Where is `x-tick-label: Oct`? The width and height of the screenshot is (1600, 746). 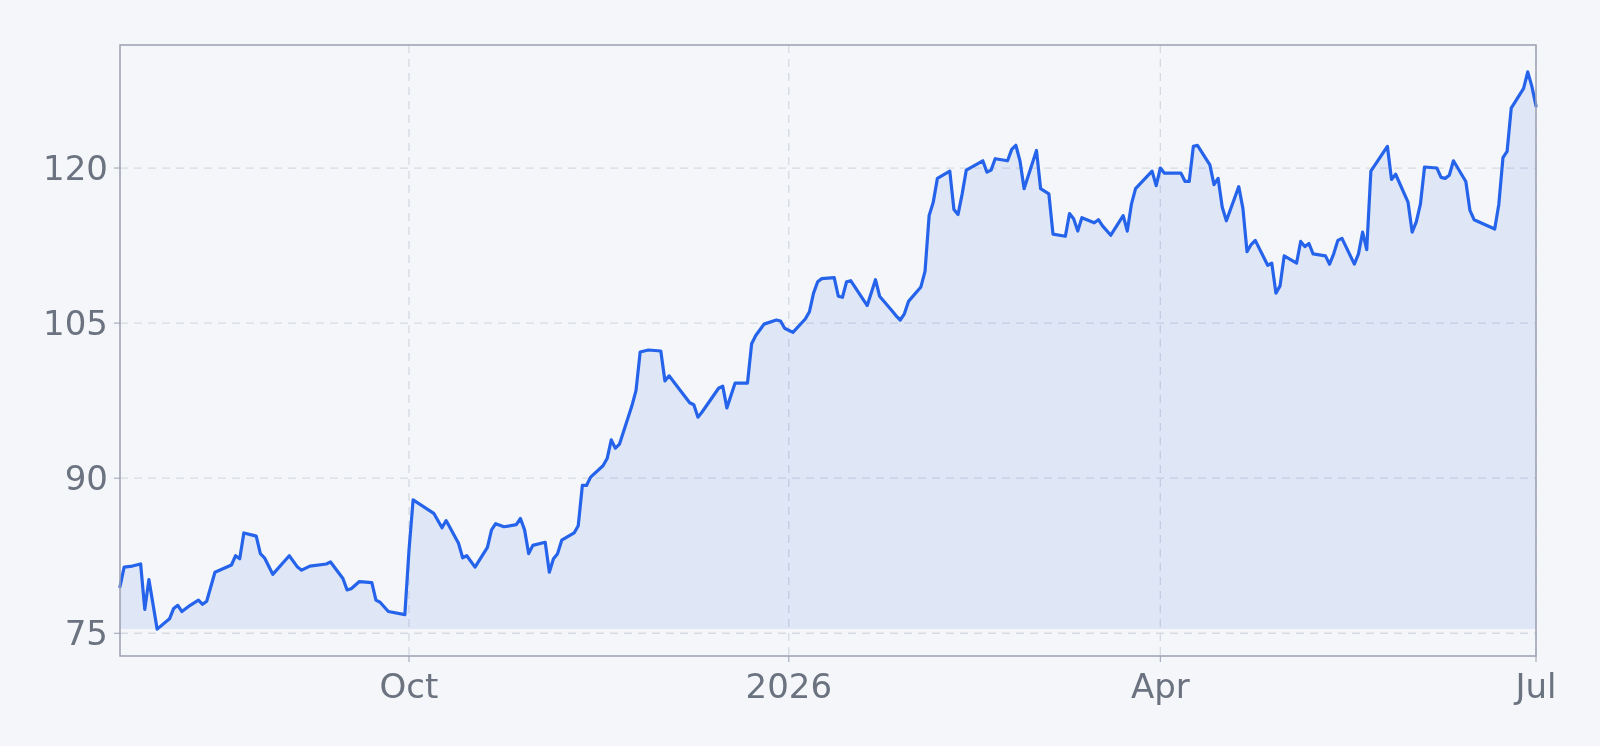 x-tick-label: Oct is located at coordinates (409, 686).